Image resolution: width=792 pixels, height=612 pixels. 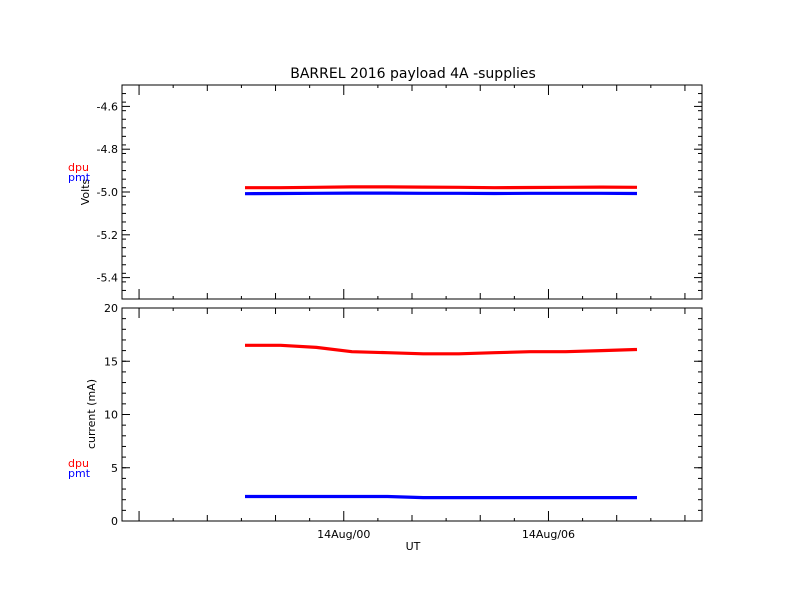 I want to click on current-ytick-label: 10, so click(x=111, y=415).